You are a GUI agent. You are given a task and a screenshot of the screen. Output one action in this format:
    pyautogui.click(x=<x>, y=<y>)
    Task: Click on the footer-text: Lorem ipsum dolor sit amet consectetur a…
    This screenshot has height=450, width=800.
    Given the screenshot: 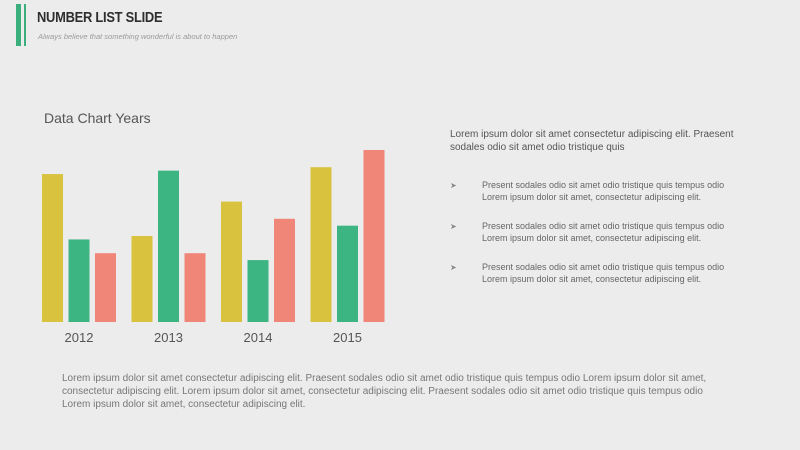 What is the action you would take?
    pyautogui.click(x=384, y=391)
    